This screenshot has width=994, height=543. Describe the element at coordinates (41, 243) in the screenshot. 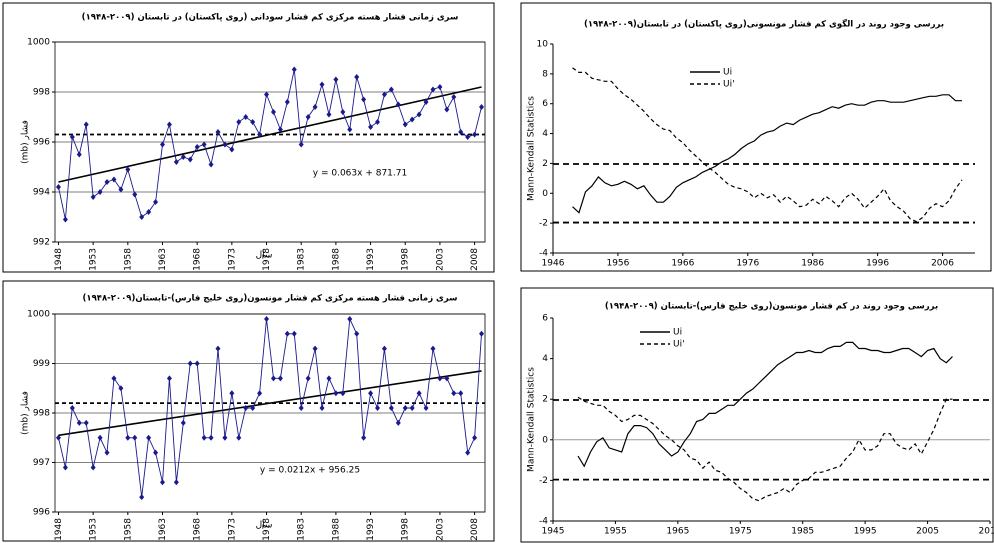

I see `y-tick-label: 992` at that location.